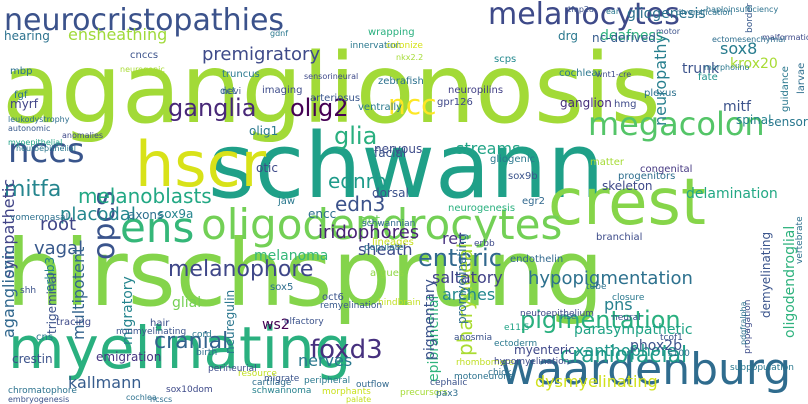 The height and width of the screenshot is (404, 808). What do you see at coordinates (281, 391) in the screenshot?
I see `word-schwannoma: schwannoma` at bounding box center [281, 391].